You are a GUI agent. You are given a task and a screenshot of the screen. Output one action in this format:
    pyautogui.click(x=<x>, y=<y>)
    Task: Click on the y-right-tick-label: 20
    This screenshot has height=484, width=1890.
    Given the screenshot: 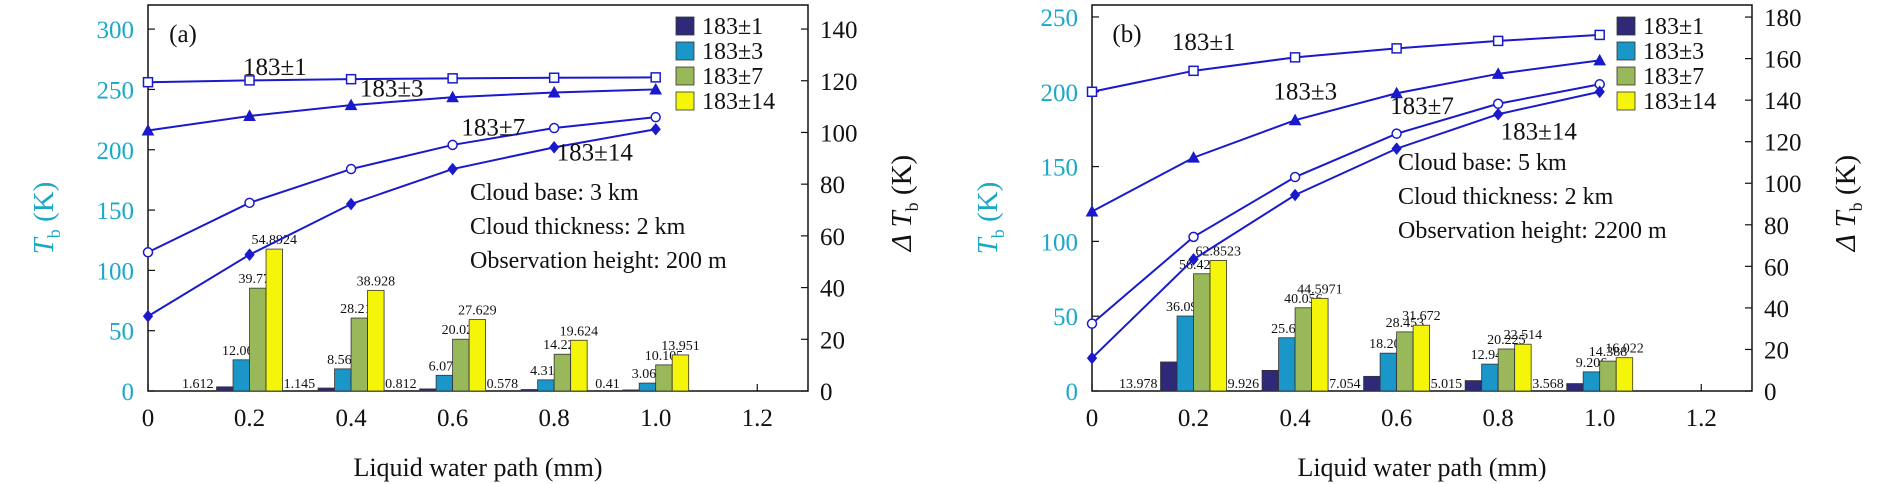 What is the action you would take?
    pyautogui.click(x=1776, y=350)
    